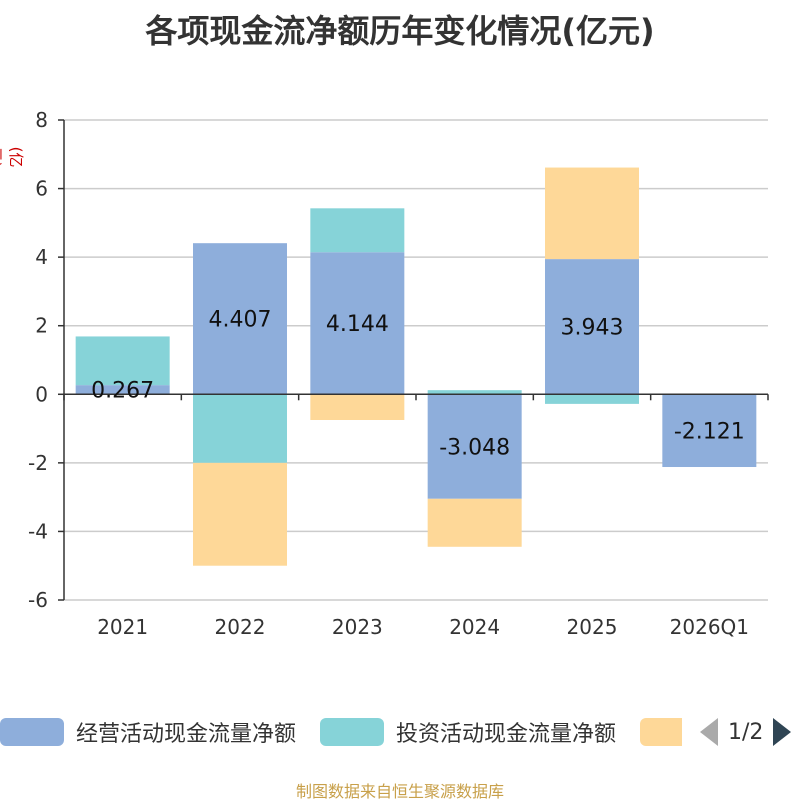 Image resolution: width=800 pixels, height=802 pixels. I want to click on legend-swatch-investing, so click(352, 732).